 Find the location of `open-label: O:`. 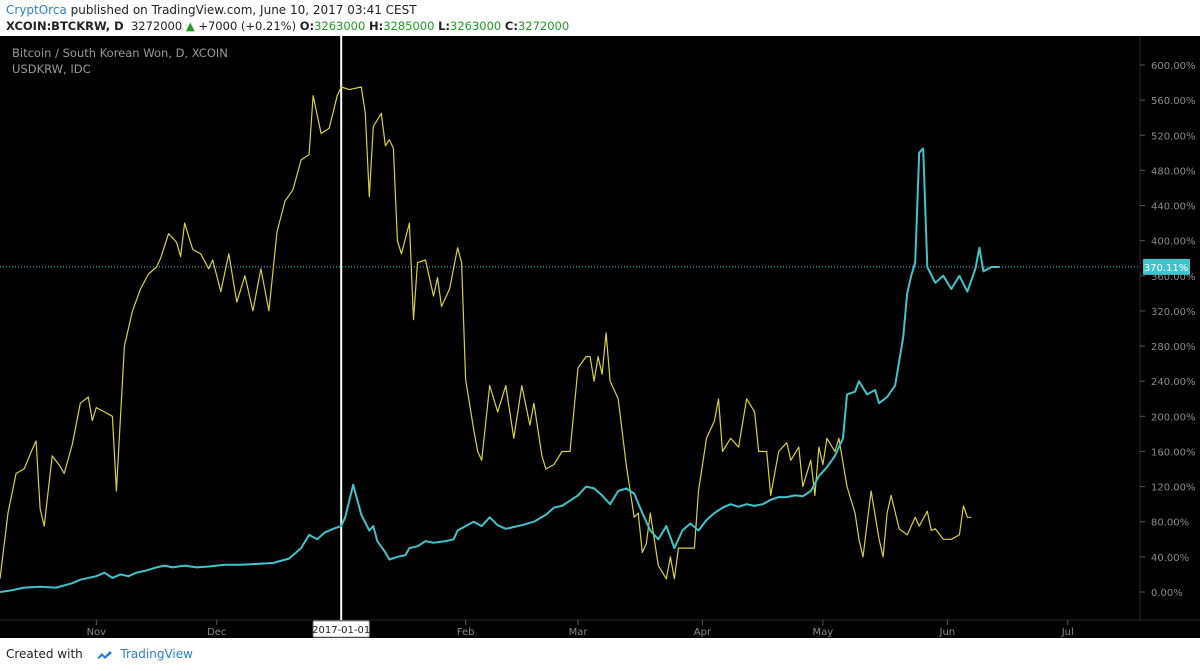

open-label: O: is located at coordinates (307, 26).